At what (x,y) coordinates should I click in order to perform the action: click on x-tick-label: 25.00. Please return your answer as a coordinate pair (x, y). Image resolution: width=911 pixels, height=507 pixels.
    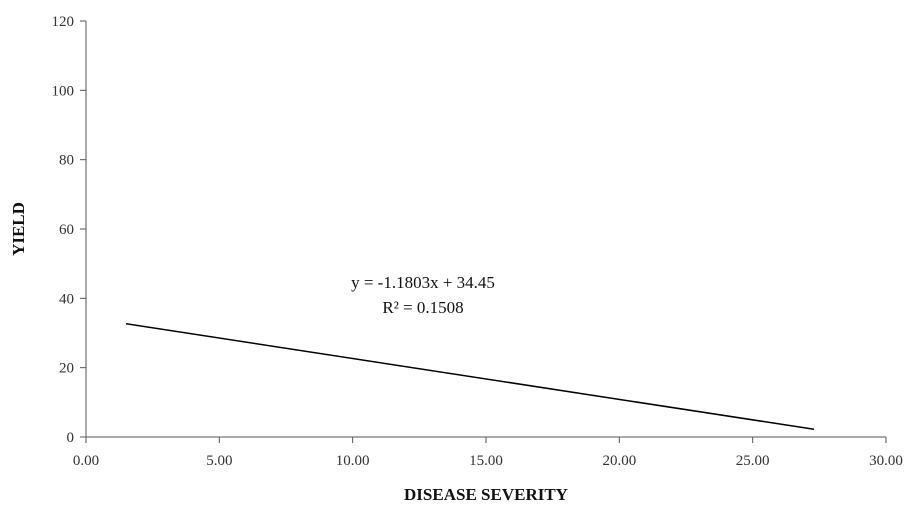
    Looking at the image, I should click on (753, 461).